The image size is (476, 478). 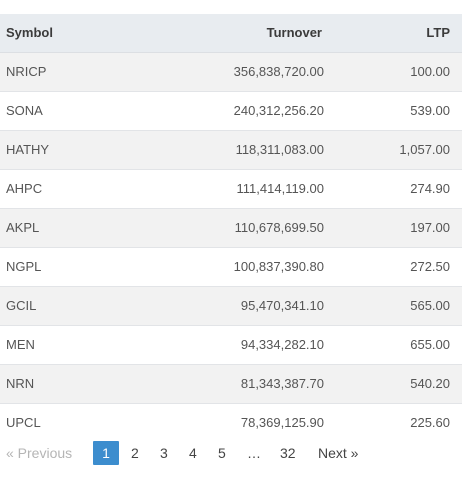 I want to click on symbol-cell: SONA, so click(x=60, y=110).